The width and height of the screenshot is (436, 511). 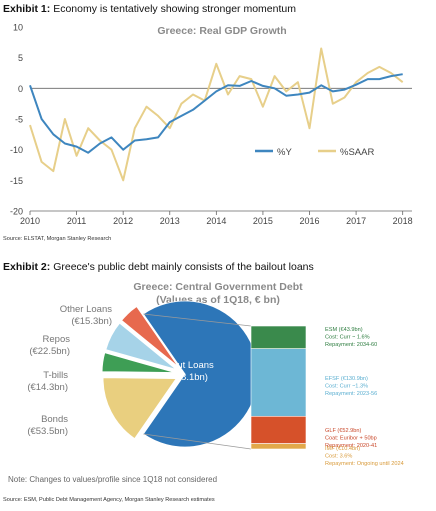 What do you see at coordinates (343, 431) in the screenshot?
I see `bar-segment-label: GLF (€52.9bn)` at bounding box center [343, 431].